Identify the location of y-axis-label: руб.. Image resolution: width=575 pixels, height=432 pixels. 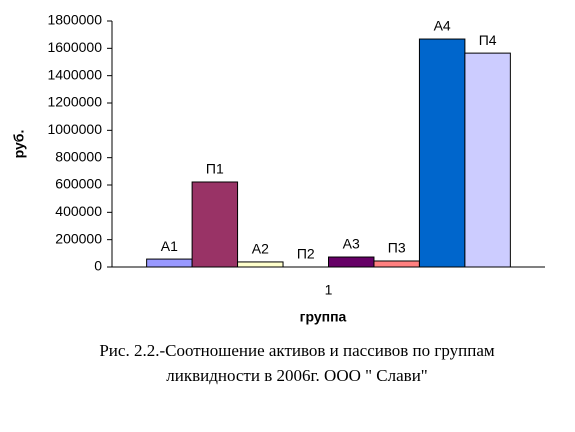
(19, 144).